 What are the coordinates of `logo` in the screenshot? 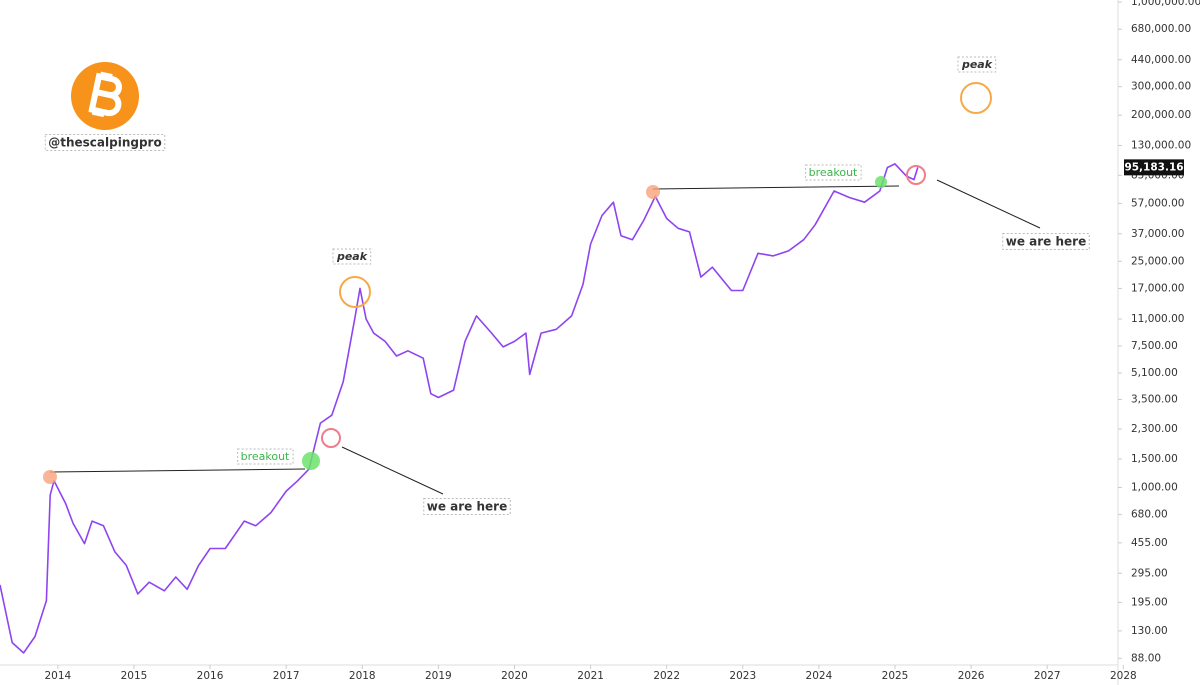 It's located at (105, 96).